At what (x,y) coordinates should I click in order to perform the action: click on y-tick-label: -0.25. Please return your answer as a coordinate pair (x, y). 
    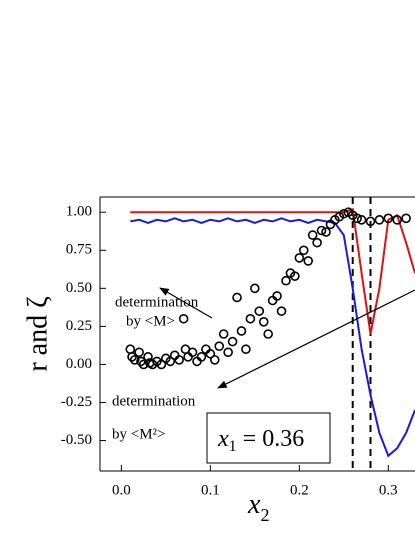
    Looking at the image, I should click on (76, 402).